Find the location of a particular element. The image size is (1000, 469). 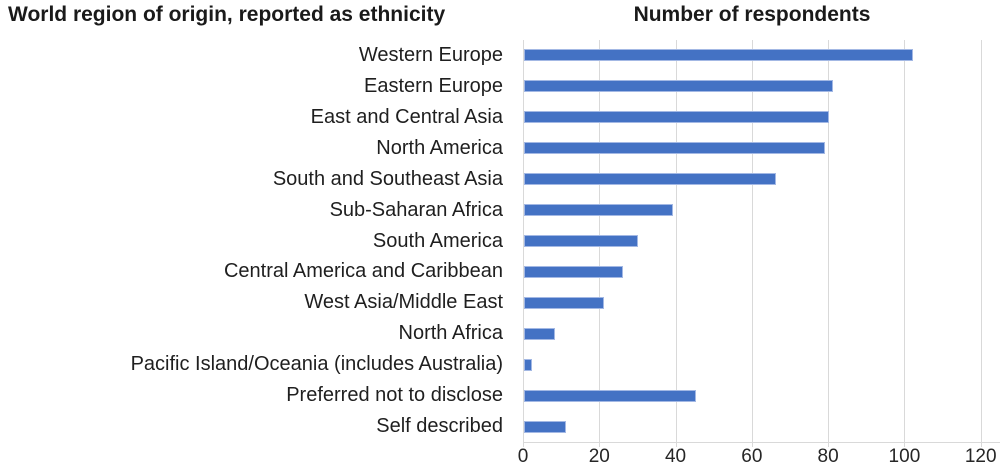

category-label: South America is located at coordinates (437, 240).